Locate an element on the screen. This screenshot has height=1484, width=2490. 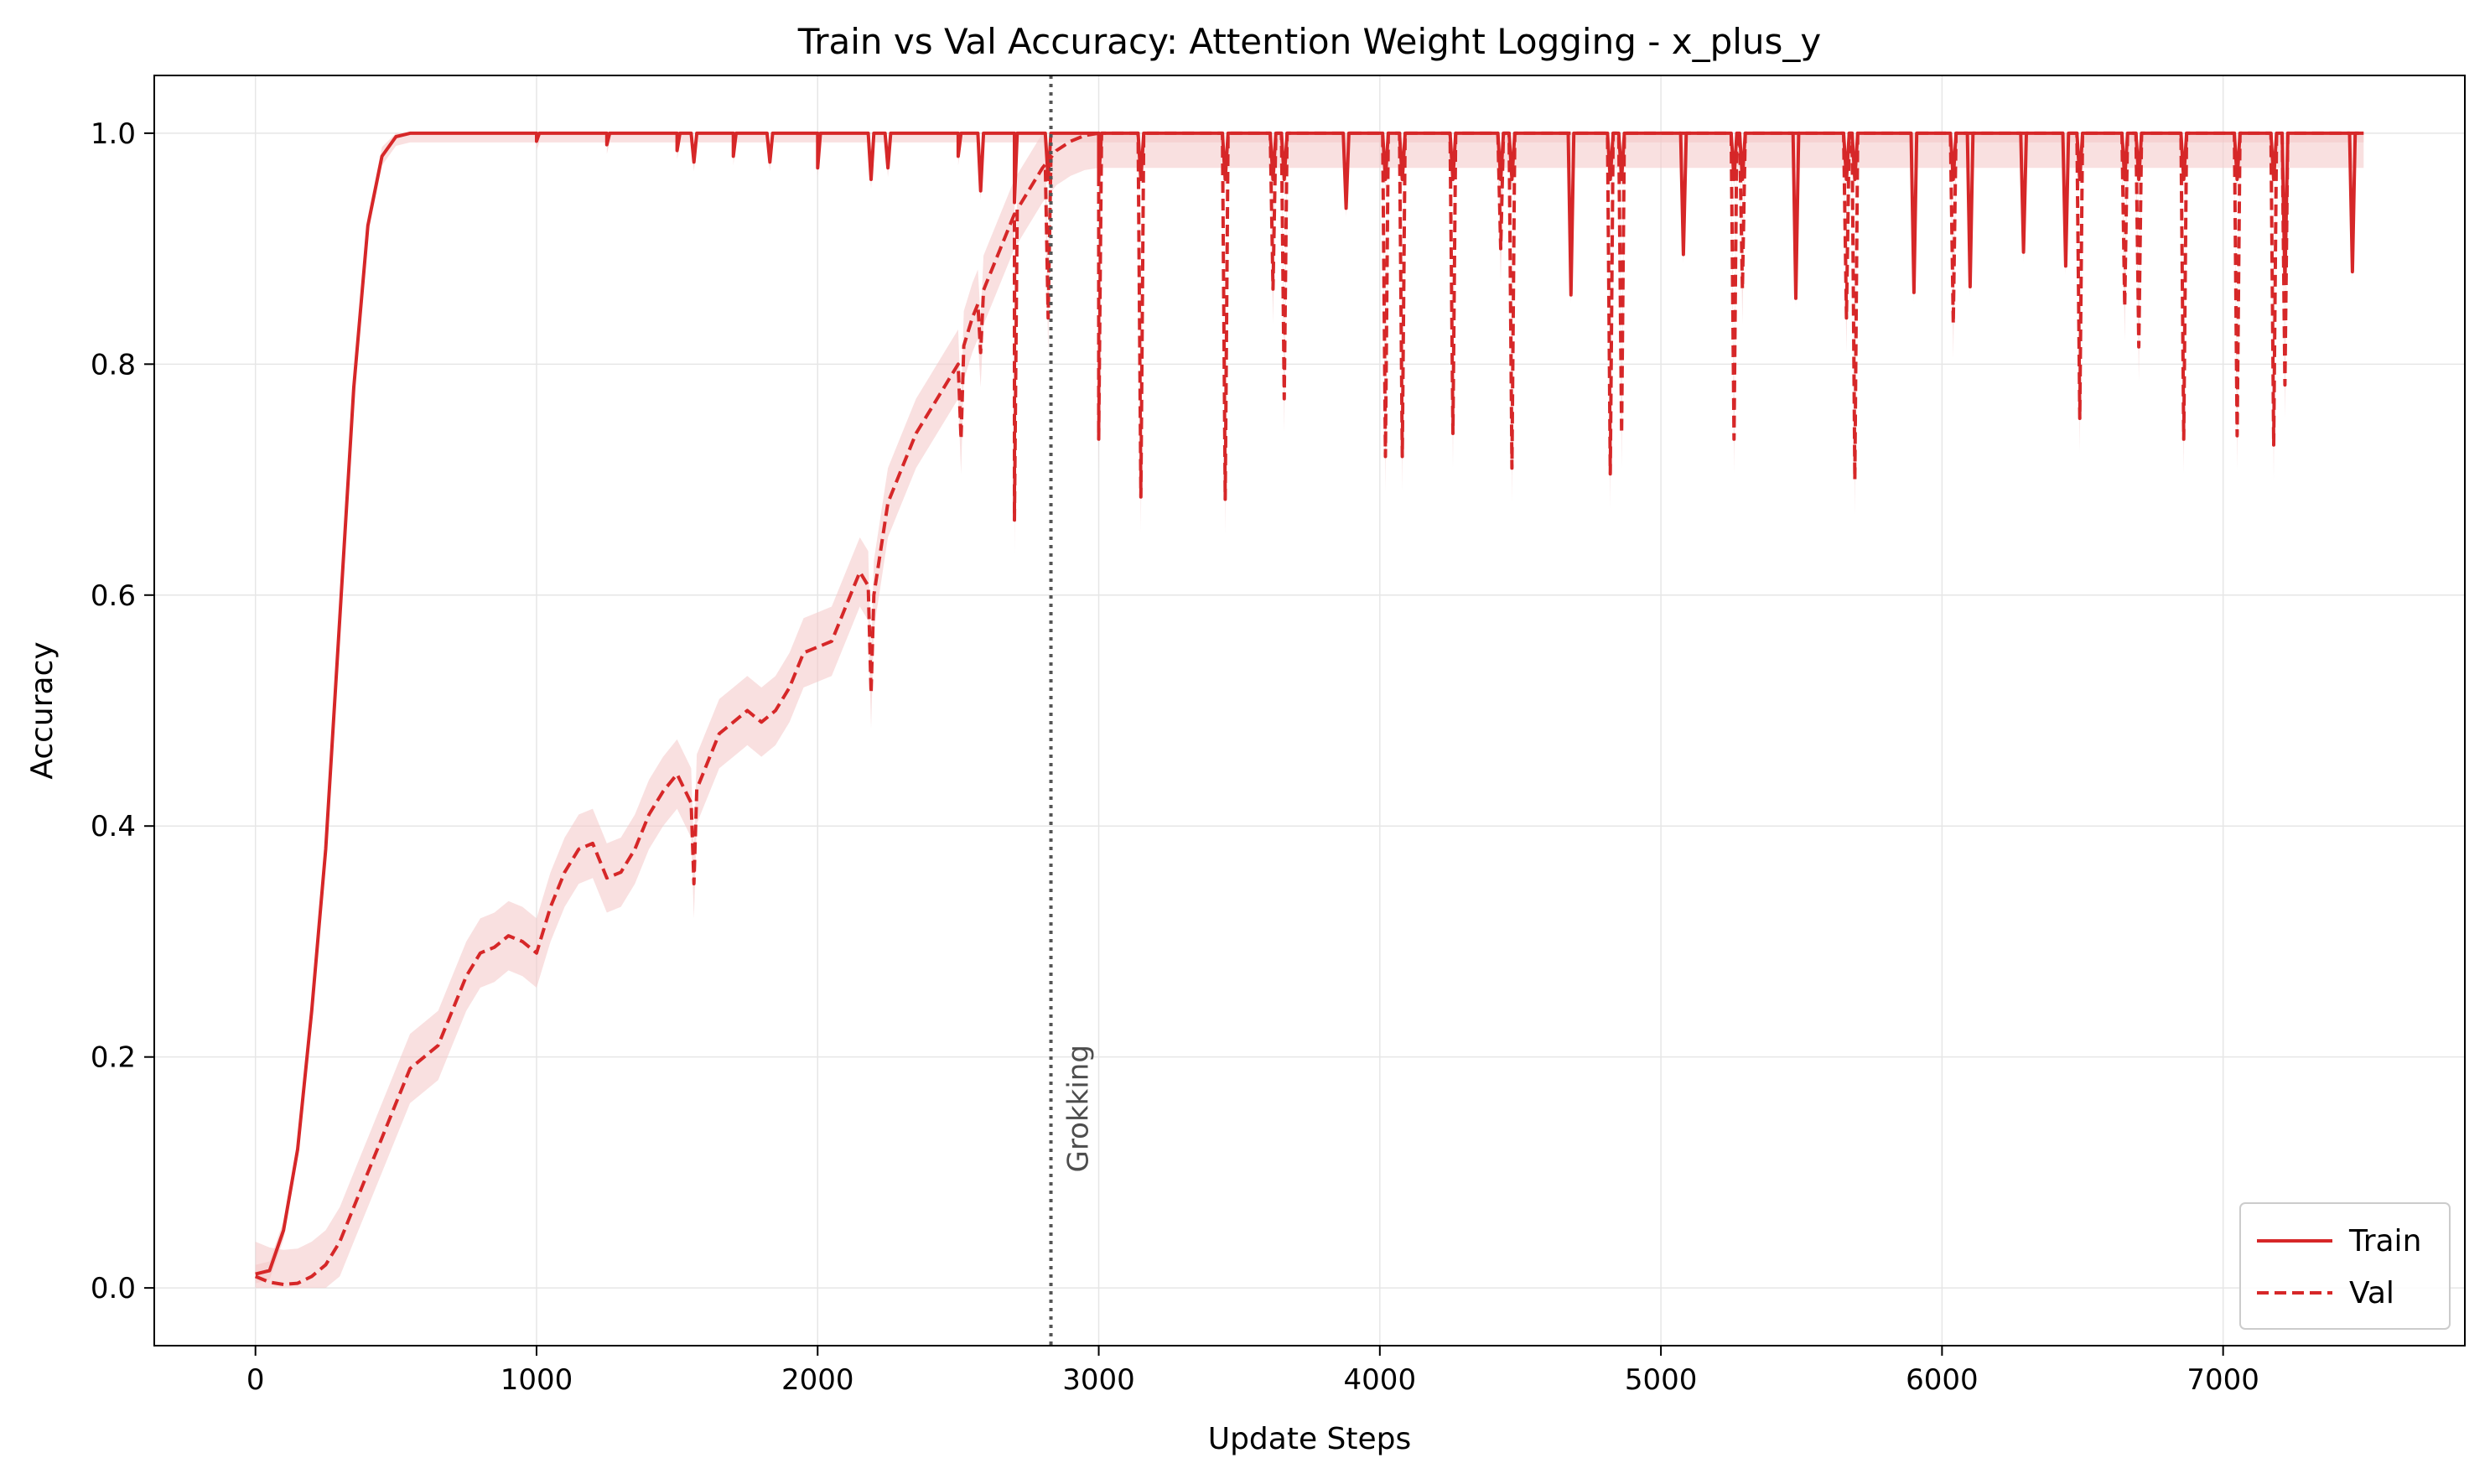
x-tick-label: 3000 is located at coordinates (1098, 1380).